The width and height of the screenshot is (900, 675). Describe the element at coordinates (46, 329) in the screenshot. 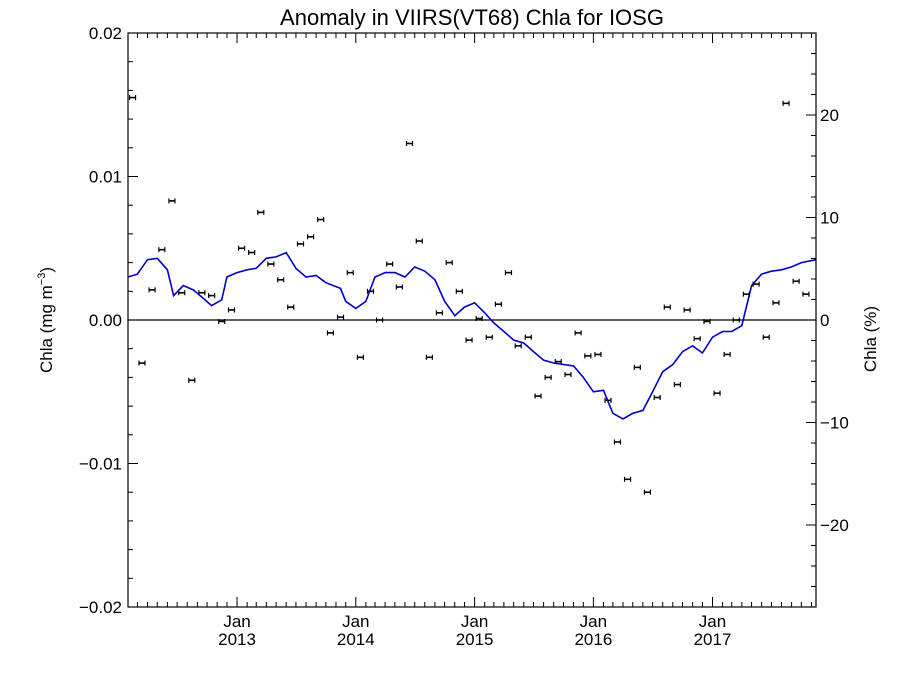

I see `left-y-axis-label-main: Chla (mg m` at that location.